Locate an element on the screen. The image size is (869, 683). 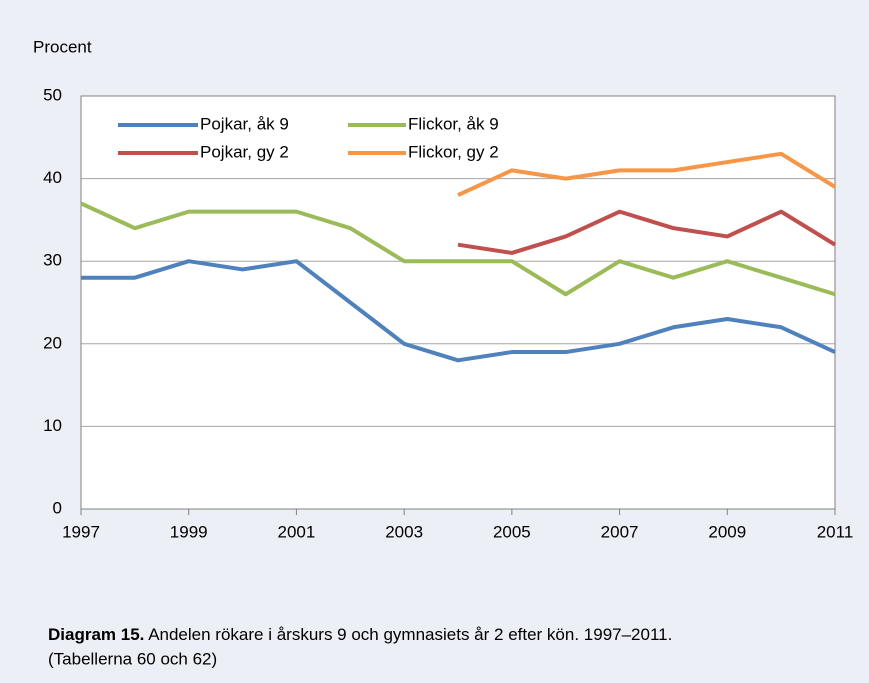
x-tick-label: 2011 is located at coordinates (835, 531).